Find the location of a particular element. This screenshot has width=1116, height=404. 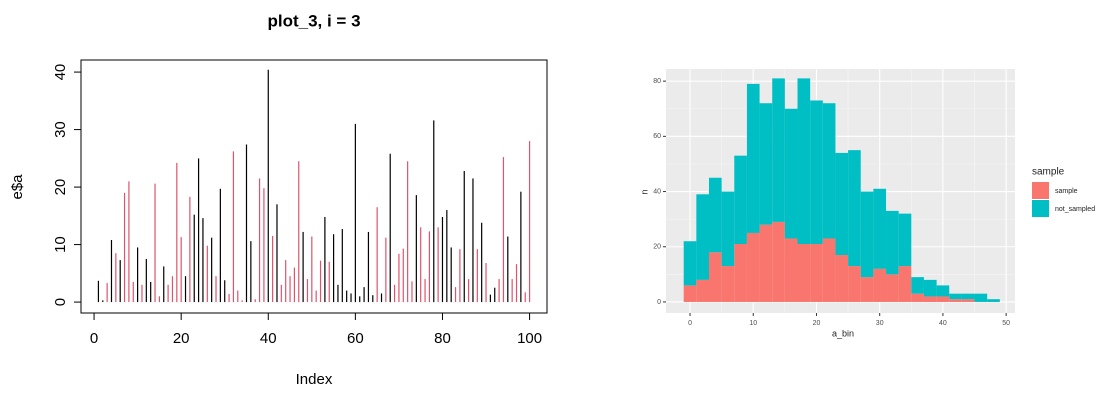

chart-title: plot_3, i = 3 is located at coordinates (313, 20).